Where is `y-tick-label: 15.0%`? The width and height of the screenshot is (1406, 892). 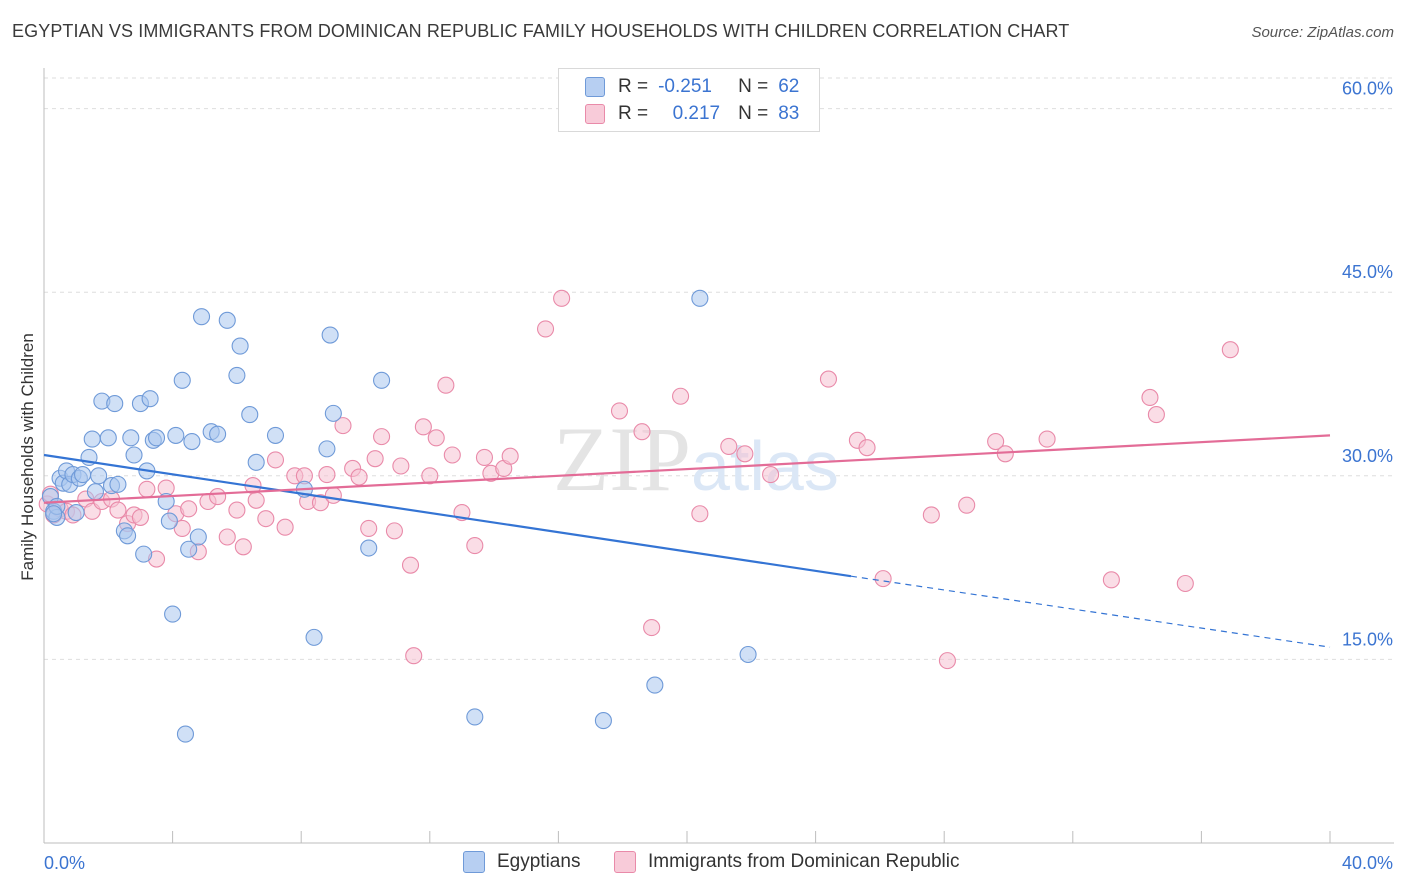 y-tick-label: 15.0% is located at coordinates (1367, 639).